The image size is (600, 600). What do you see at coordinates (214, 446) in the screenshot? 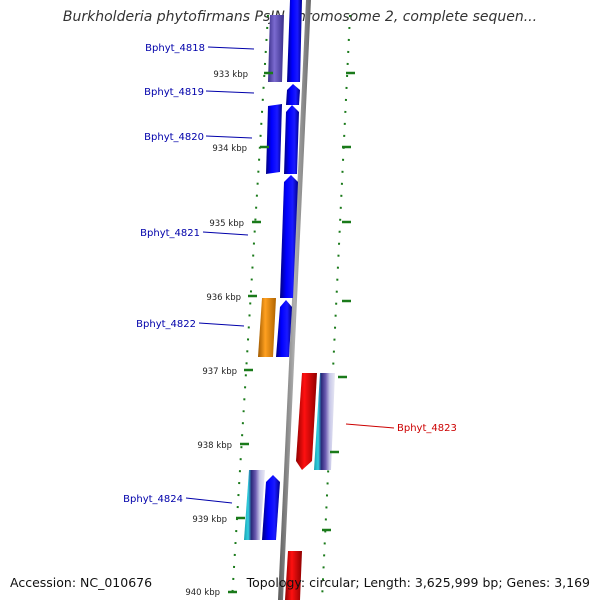
I see `scale-label: 938 kbp` at bounding box center [214, 446].